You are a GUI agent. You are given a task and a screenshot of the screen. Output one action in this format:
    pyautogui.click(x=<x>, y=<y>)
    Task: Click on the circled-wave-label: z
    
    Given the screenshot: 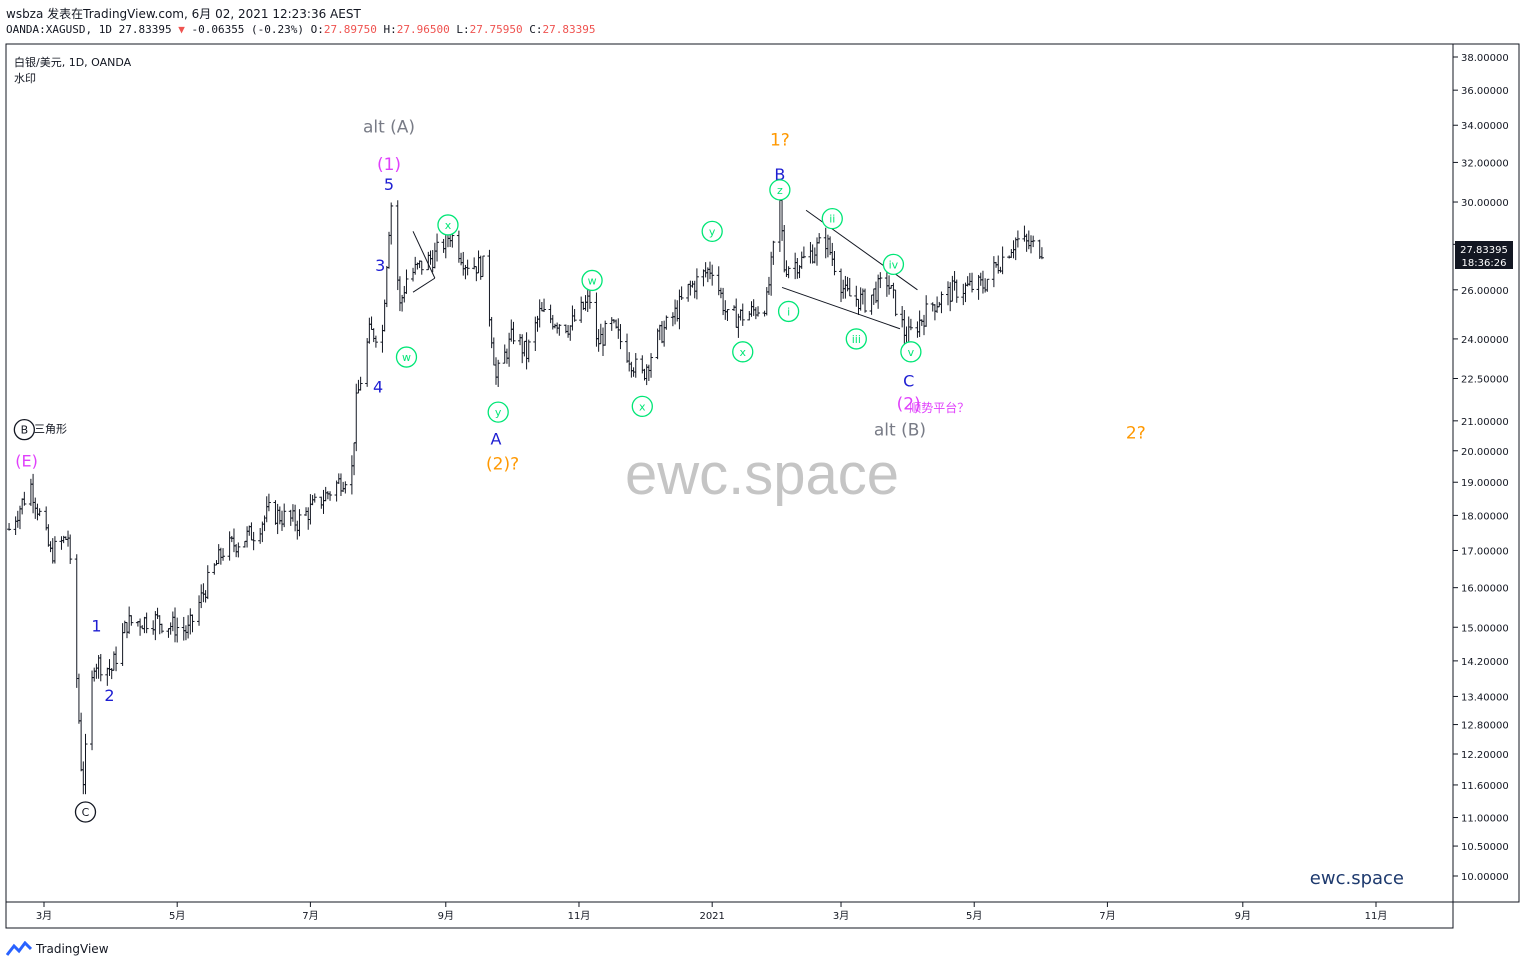 What is the action you would take?
    pyautogui.click(x=780, y=190)
    